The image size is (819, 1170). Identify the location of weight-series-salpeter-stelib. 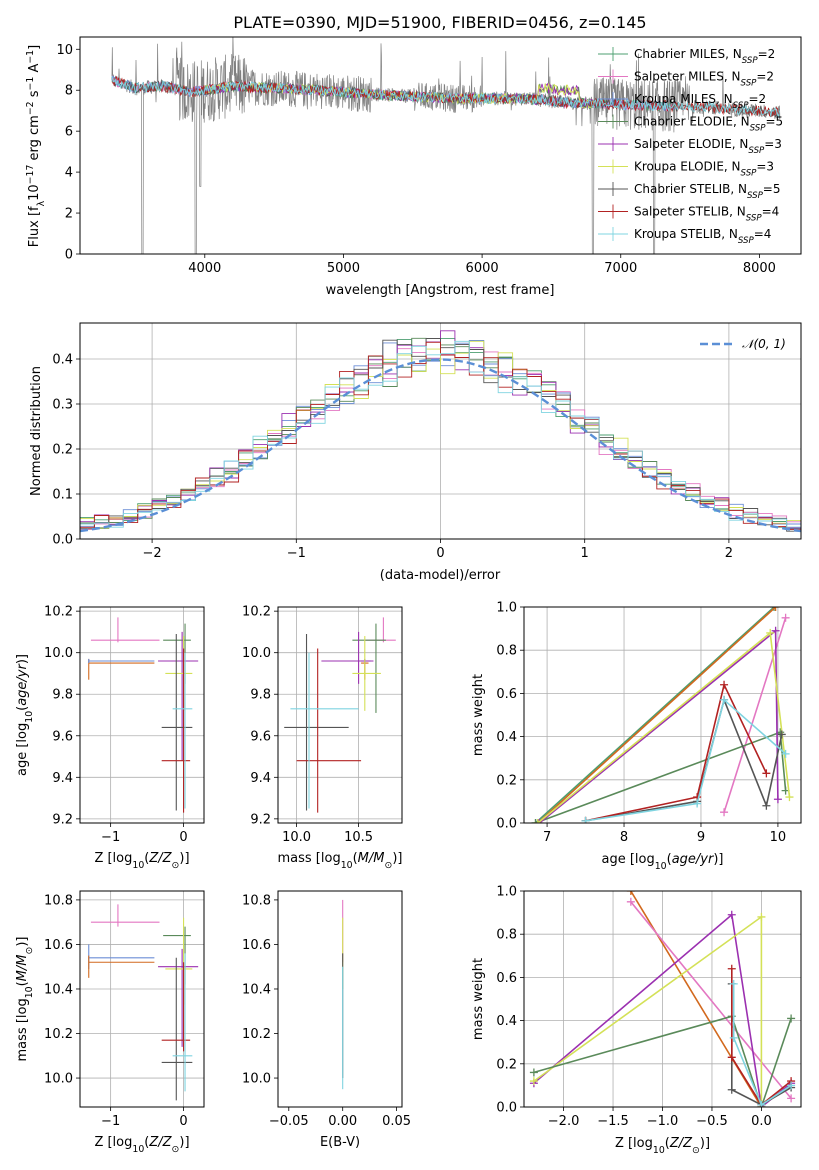
(676, 751).